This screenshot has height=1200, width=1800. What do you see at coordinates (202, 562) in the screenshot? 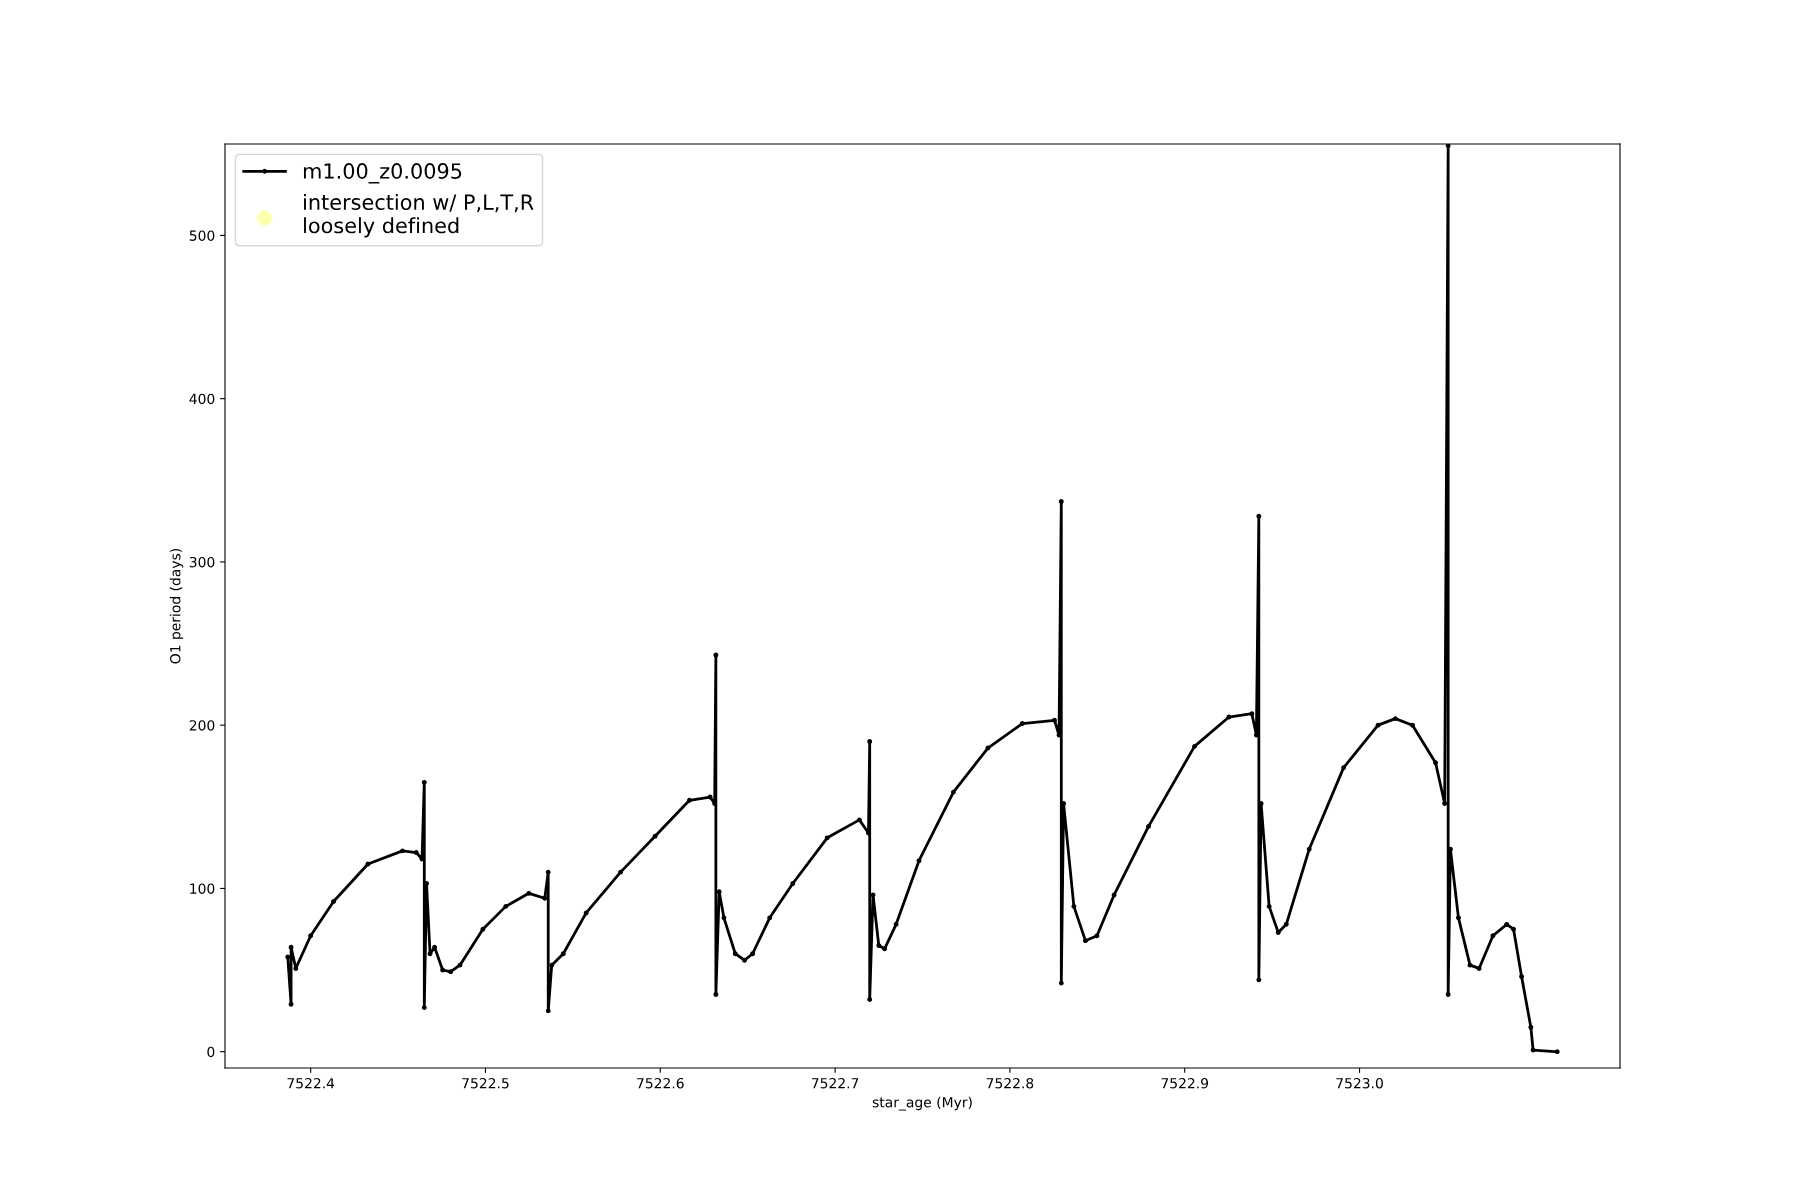
I see `y-tick-label: 300` at bounding box center [202, 562].